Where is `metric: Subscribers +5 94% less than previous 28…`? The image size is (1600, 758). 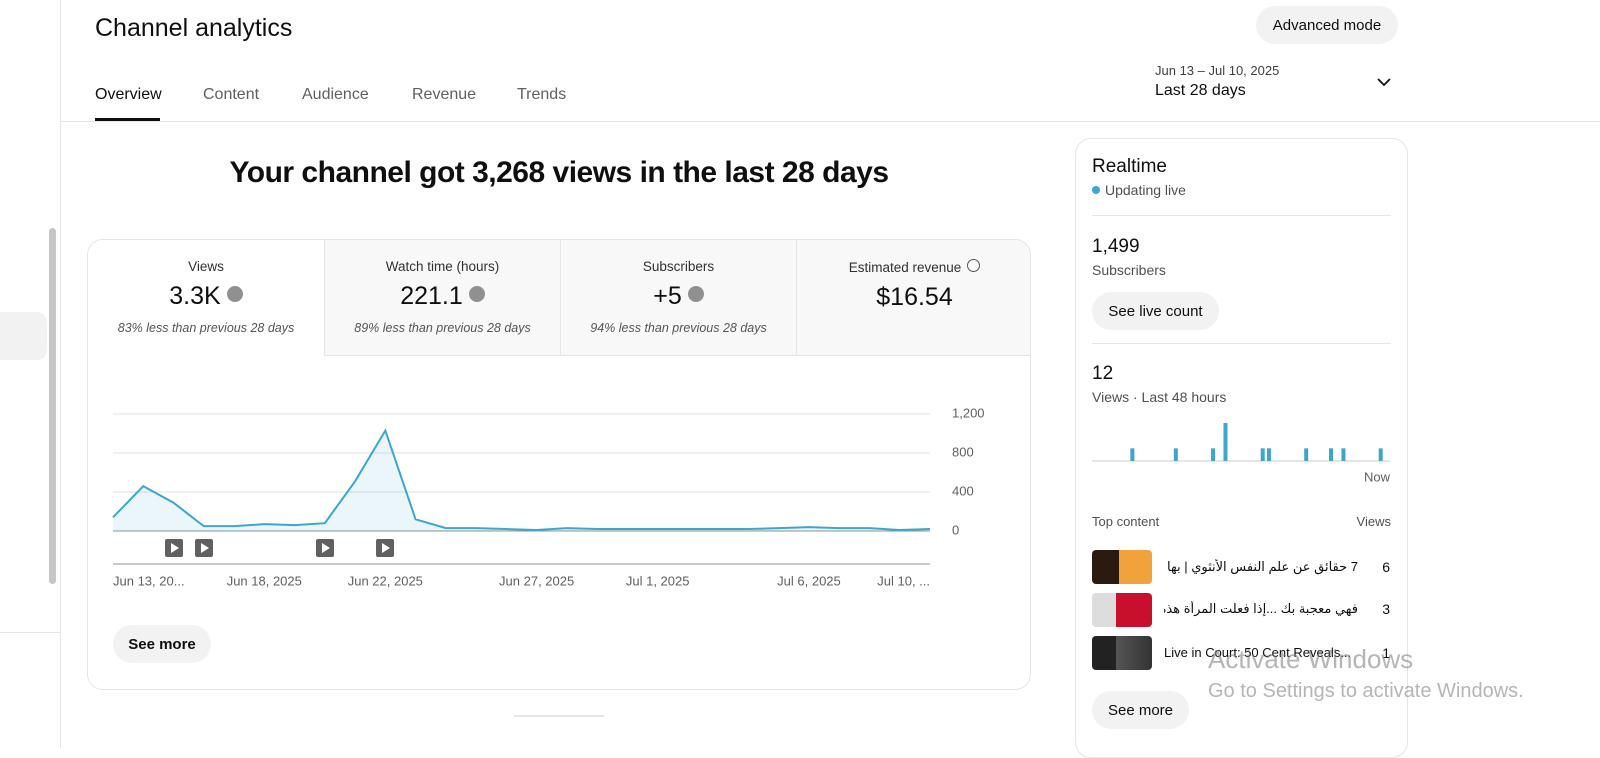 metric: Subscribers +5 94% less than previous 28… is located at coordinates (678, 298).